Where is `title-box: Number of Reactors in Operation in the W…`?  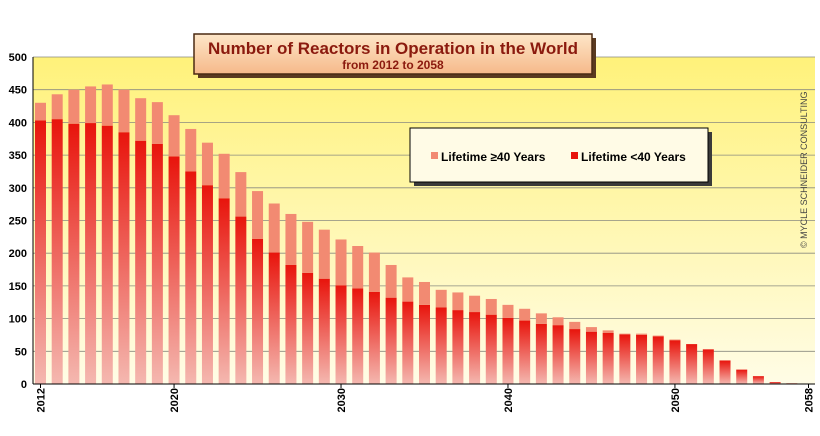
title-box: Number of Reactors in Operation in the W… is located at coordinates (394, 55).